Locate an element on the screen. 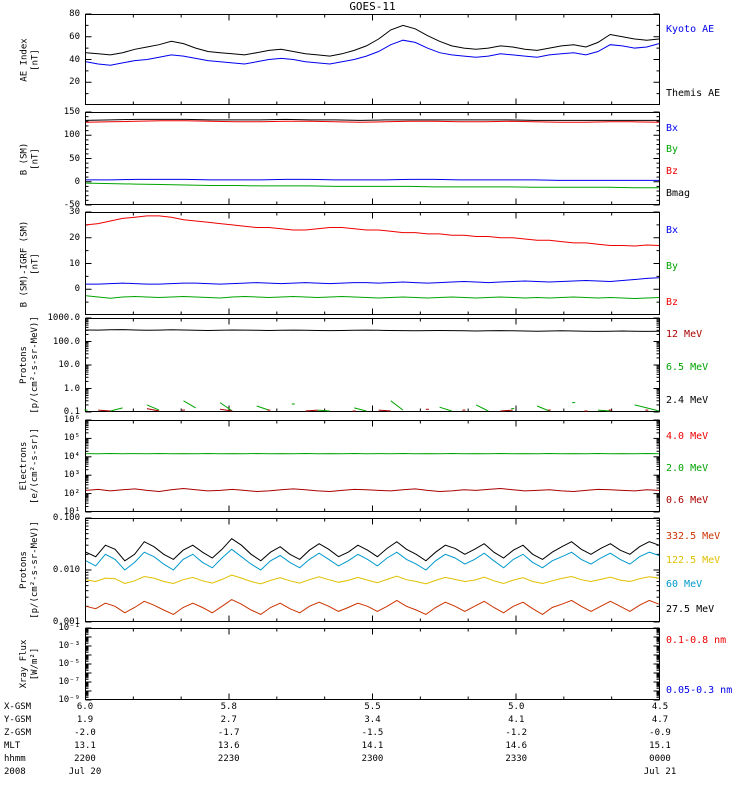 This screenshot has width=750, height=800. ytick-label-b-sm-igrf: 0 is located at coordinates (77, 289).